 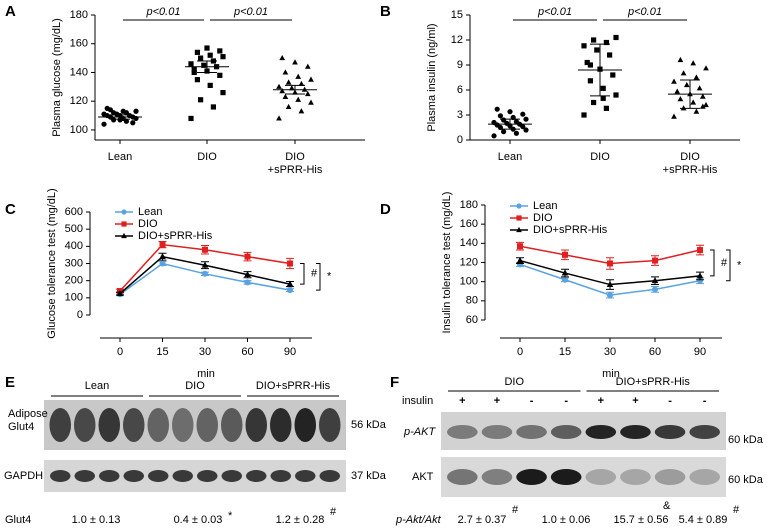 What do you see at coordinates (314, 274) in the screenshot?
I see `annotation: #` at bounding box center [314, 274].